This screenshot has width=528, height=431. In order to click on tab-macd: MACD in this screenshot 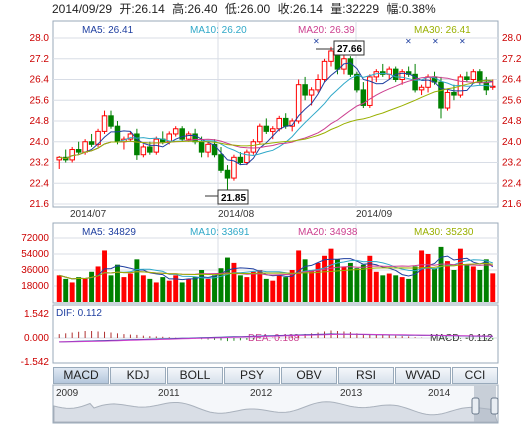, I will do `click(81, 375)`.